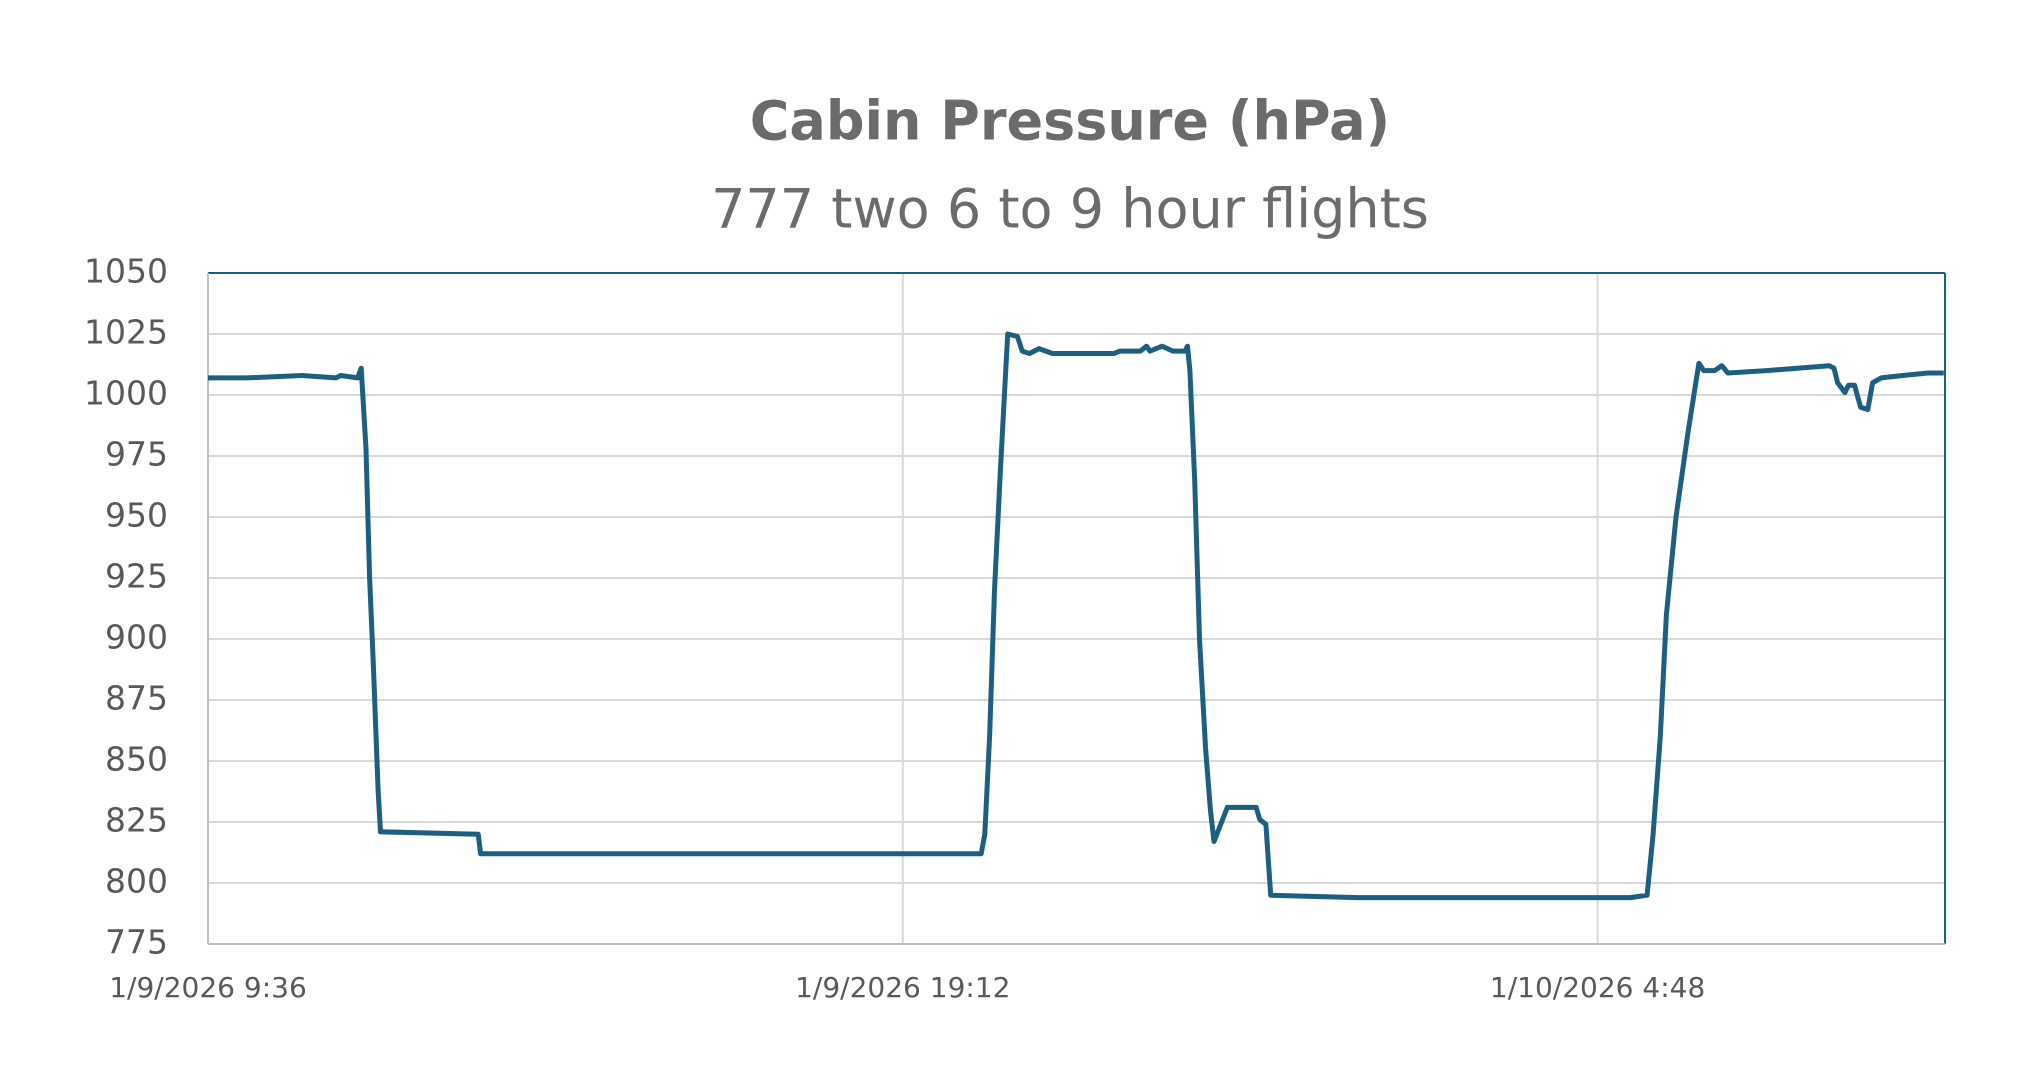 This screenshot has height=1091, width=2037. What do you see at coordinates (136, 881) in the screenshot?
I see `y-tick-label: 800` at bounding box center [136, 881].